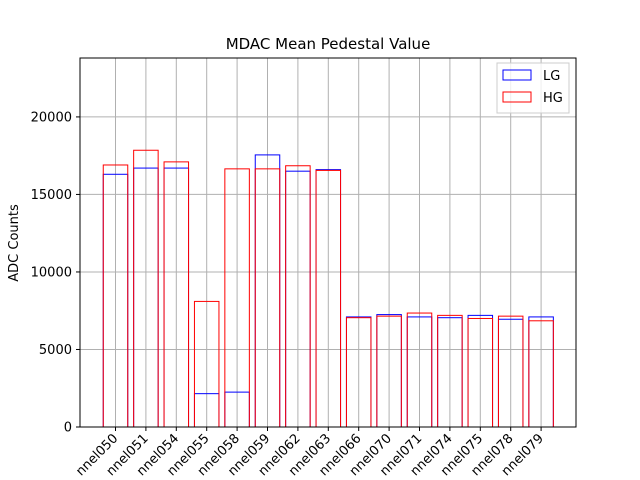 This screenshot has height=480, width=640. I want to click on y-tick-label: 15000, so click(51, 195).